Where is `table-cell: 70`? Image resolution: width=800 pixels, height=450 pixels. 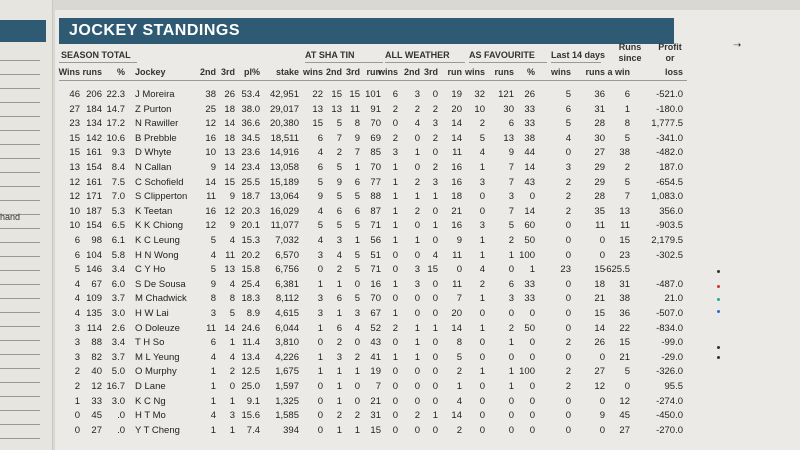
table-cell: 70 is located at coordinates (375, 167).